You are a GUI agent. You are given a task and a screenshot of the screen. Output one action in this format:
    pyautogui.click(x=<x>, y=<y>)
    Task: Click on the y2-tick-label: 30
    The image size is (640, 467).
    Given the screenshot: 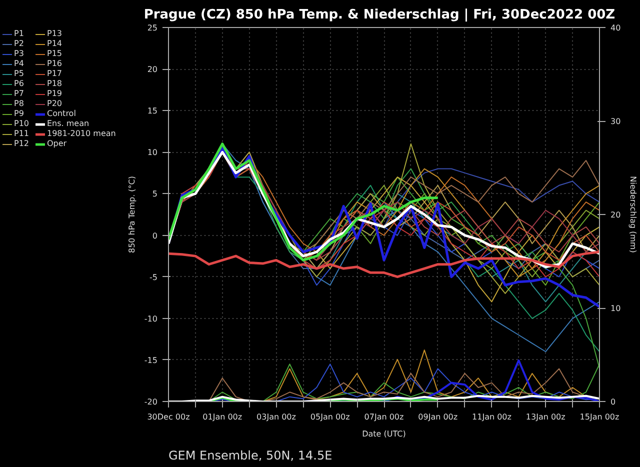 What is the action you would take?
    pyautogui.click(x=615, y=121)
    